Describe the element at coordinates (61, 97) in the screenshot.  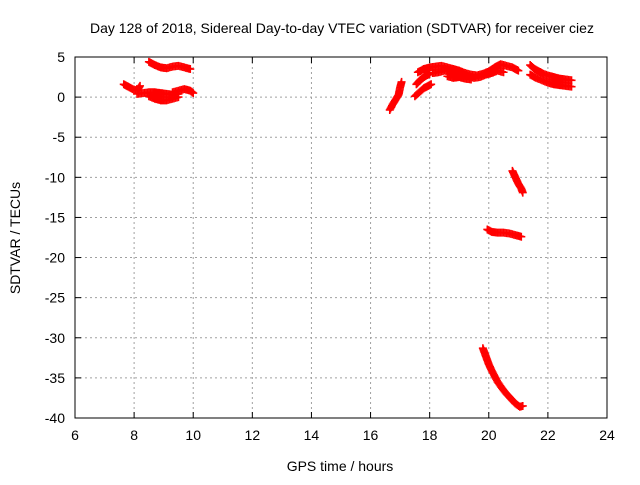
I see `y-tick-label: 0` at that location.